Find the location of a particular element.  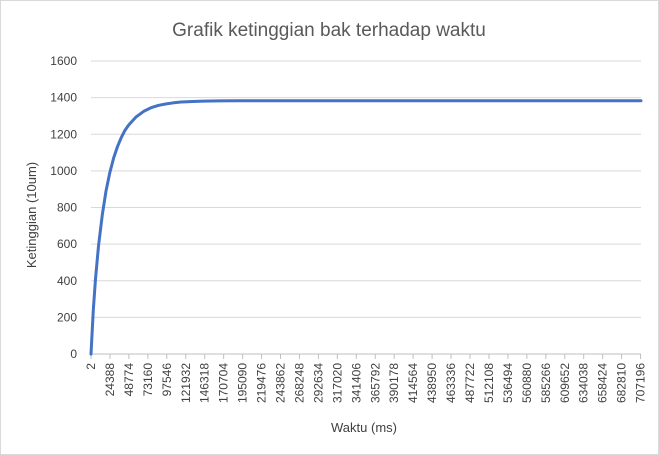

x-tick-label: 170704 is located at coordinates (224, 383).